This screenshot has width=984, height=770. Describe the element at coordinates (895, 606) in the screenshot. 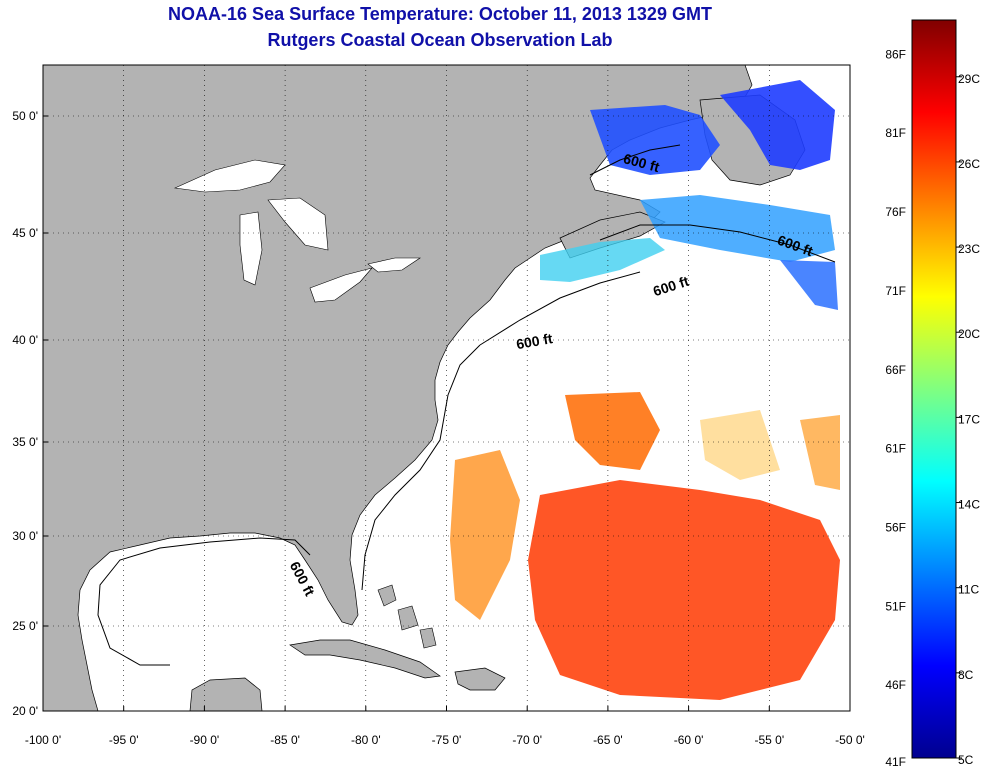

I see `colorbar-f-label: 51F` at that location.